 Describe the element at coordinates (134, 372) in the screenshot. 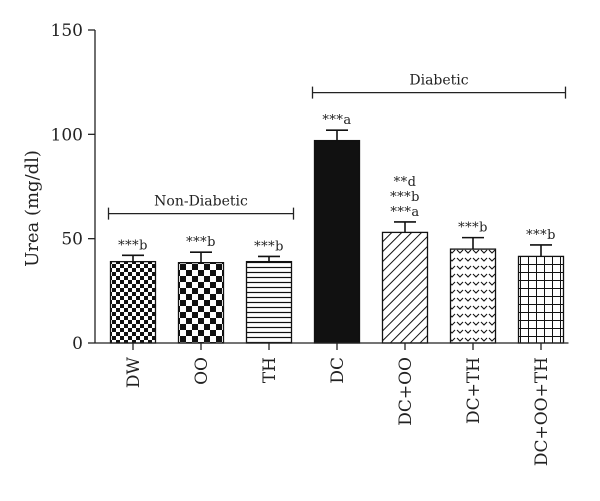

I see `x-category-label: DW` at that location.